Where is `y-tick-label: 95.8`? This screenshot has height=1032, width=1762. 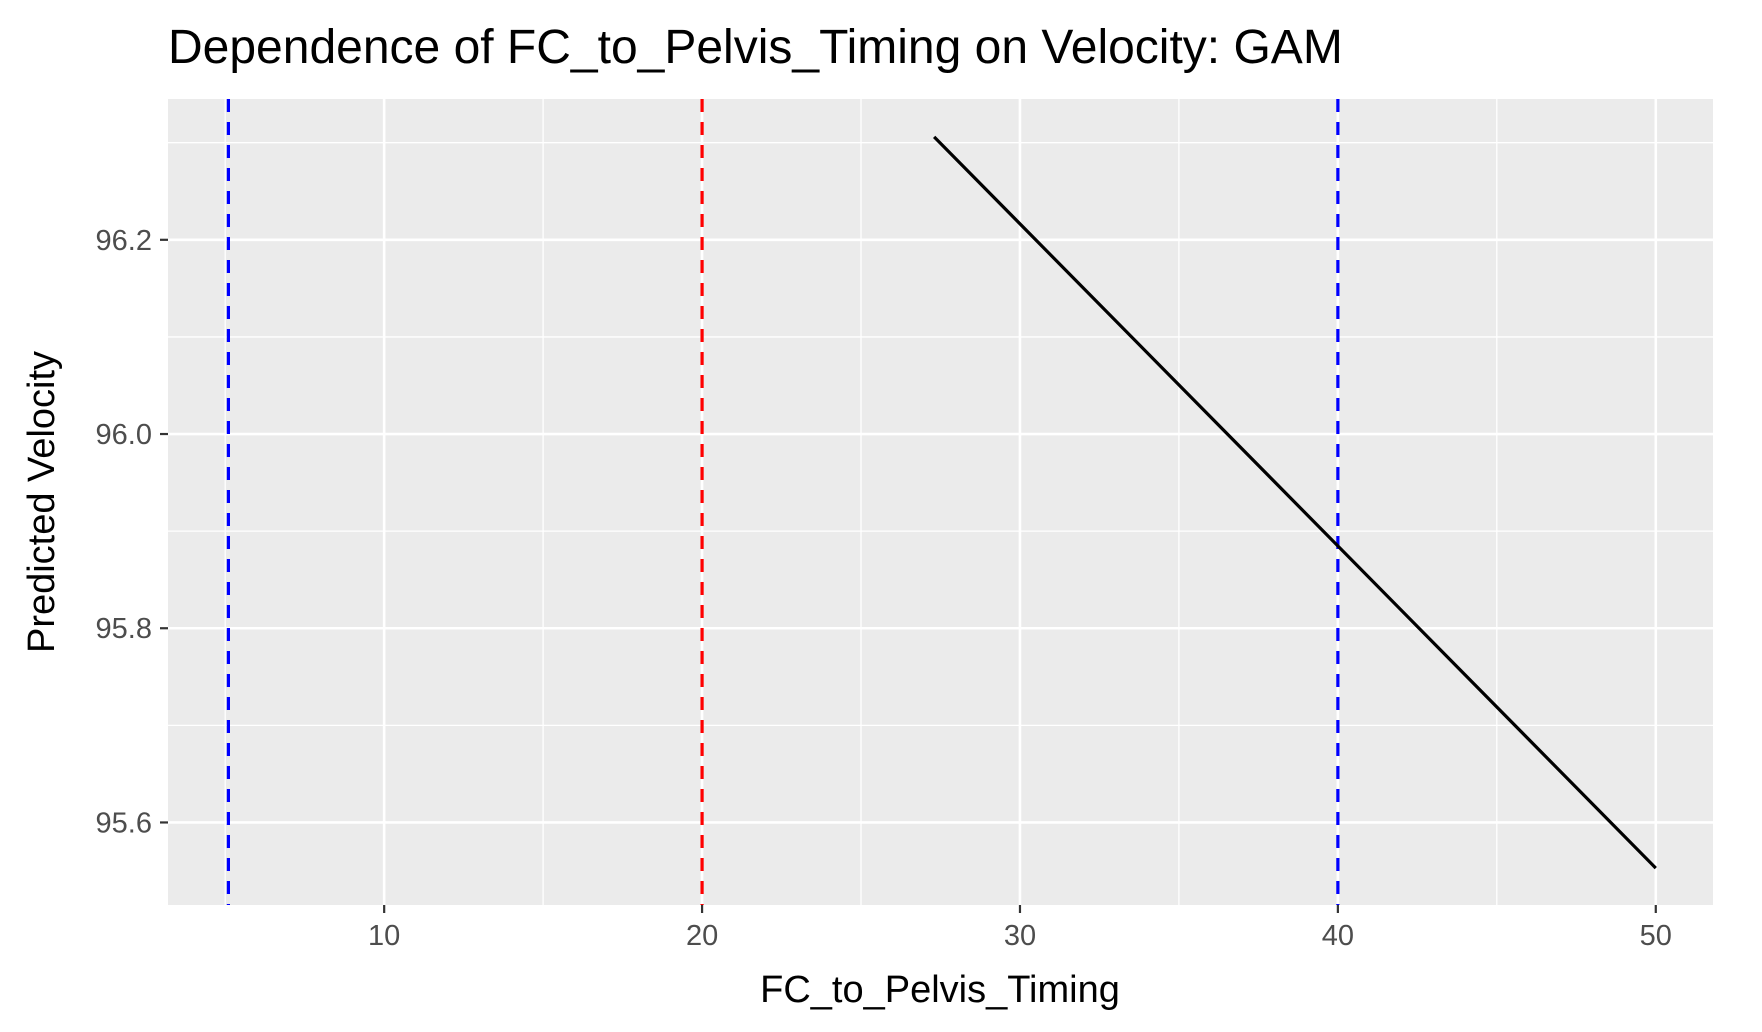
y-tick-label: 95.8 is located at coordinates (124, 629).